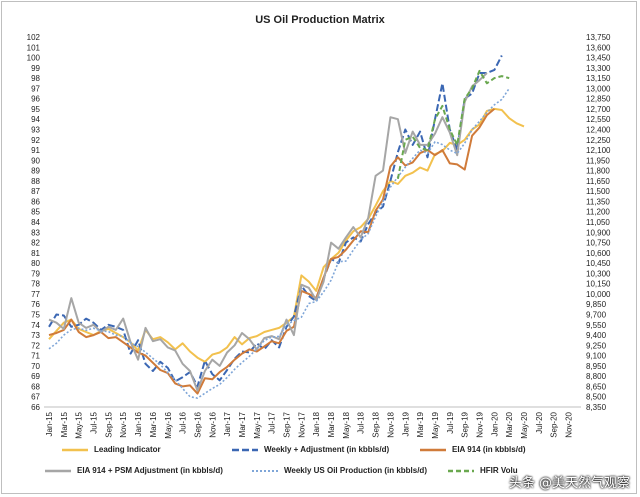 This screenshot has width=640, height=497. I want to click on x-tick-label: Sep-18, so click(376, 424).